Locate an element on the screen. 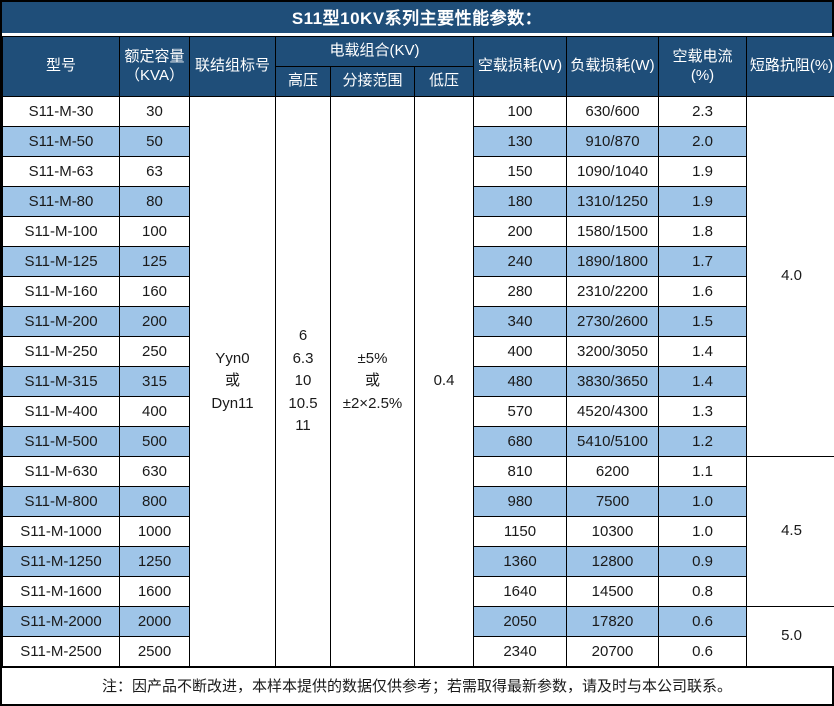 The image size is (834, 706). table-row: S11-M-63 63 150 1090/1040 1.9 is located at coordinates (418, 171).